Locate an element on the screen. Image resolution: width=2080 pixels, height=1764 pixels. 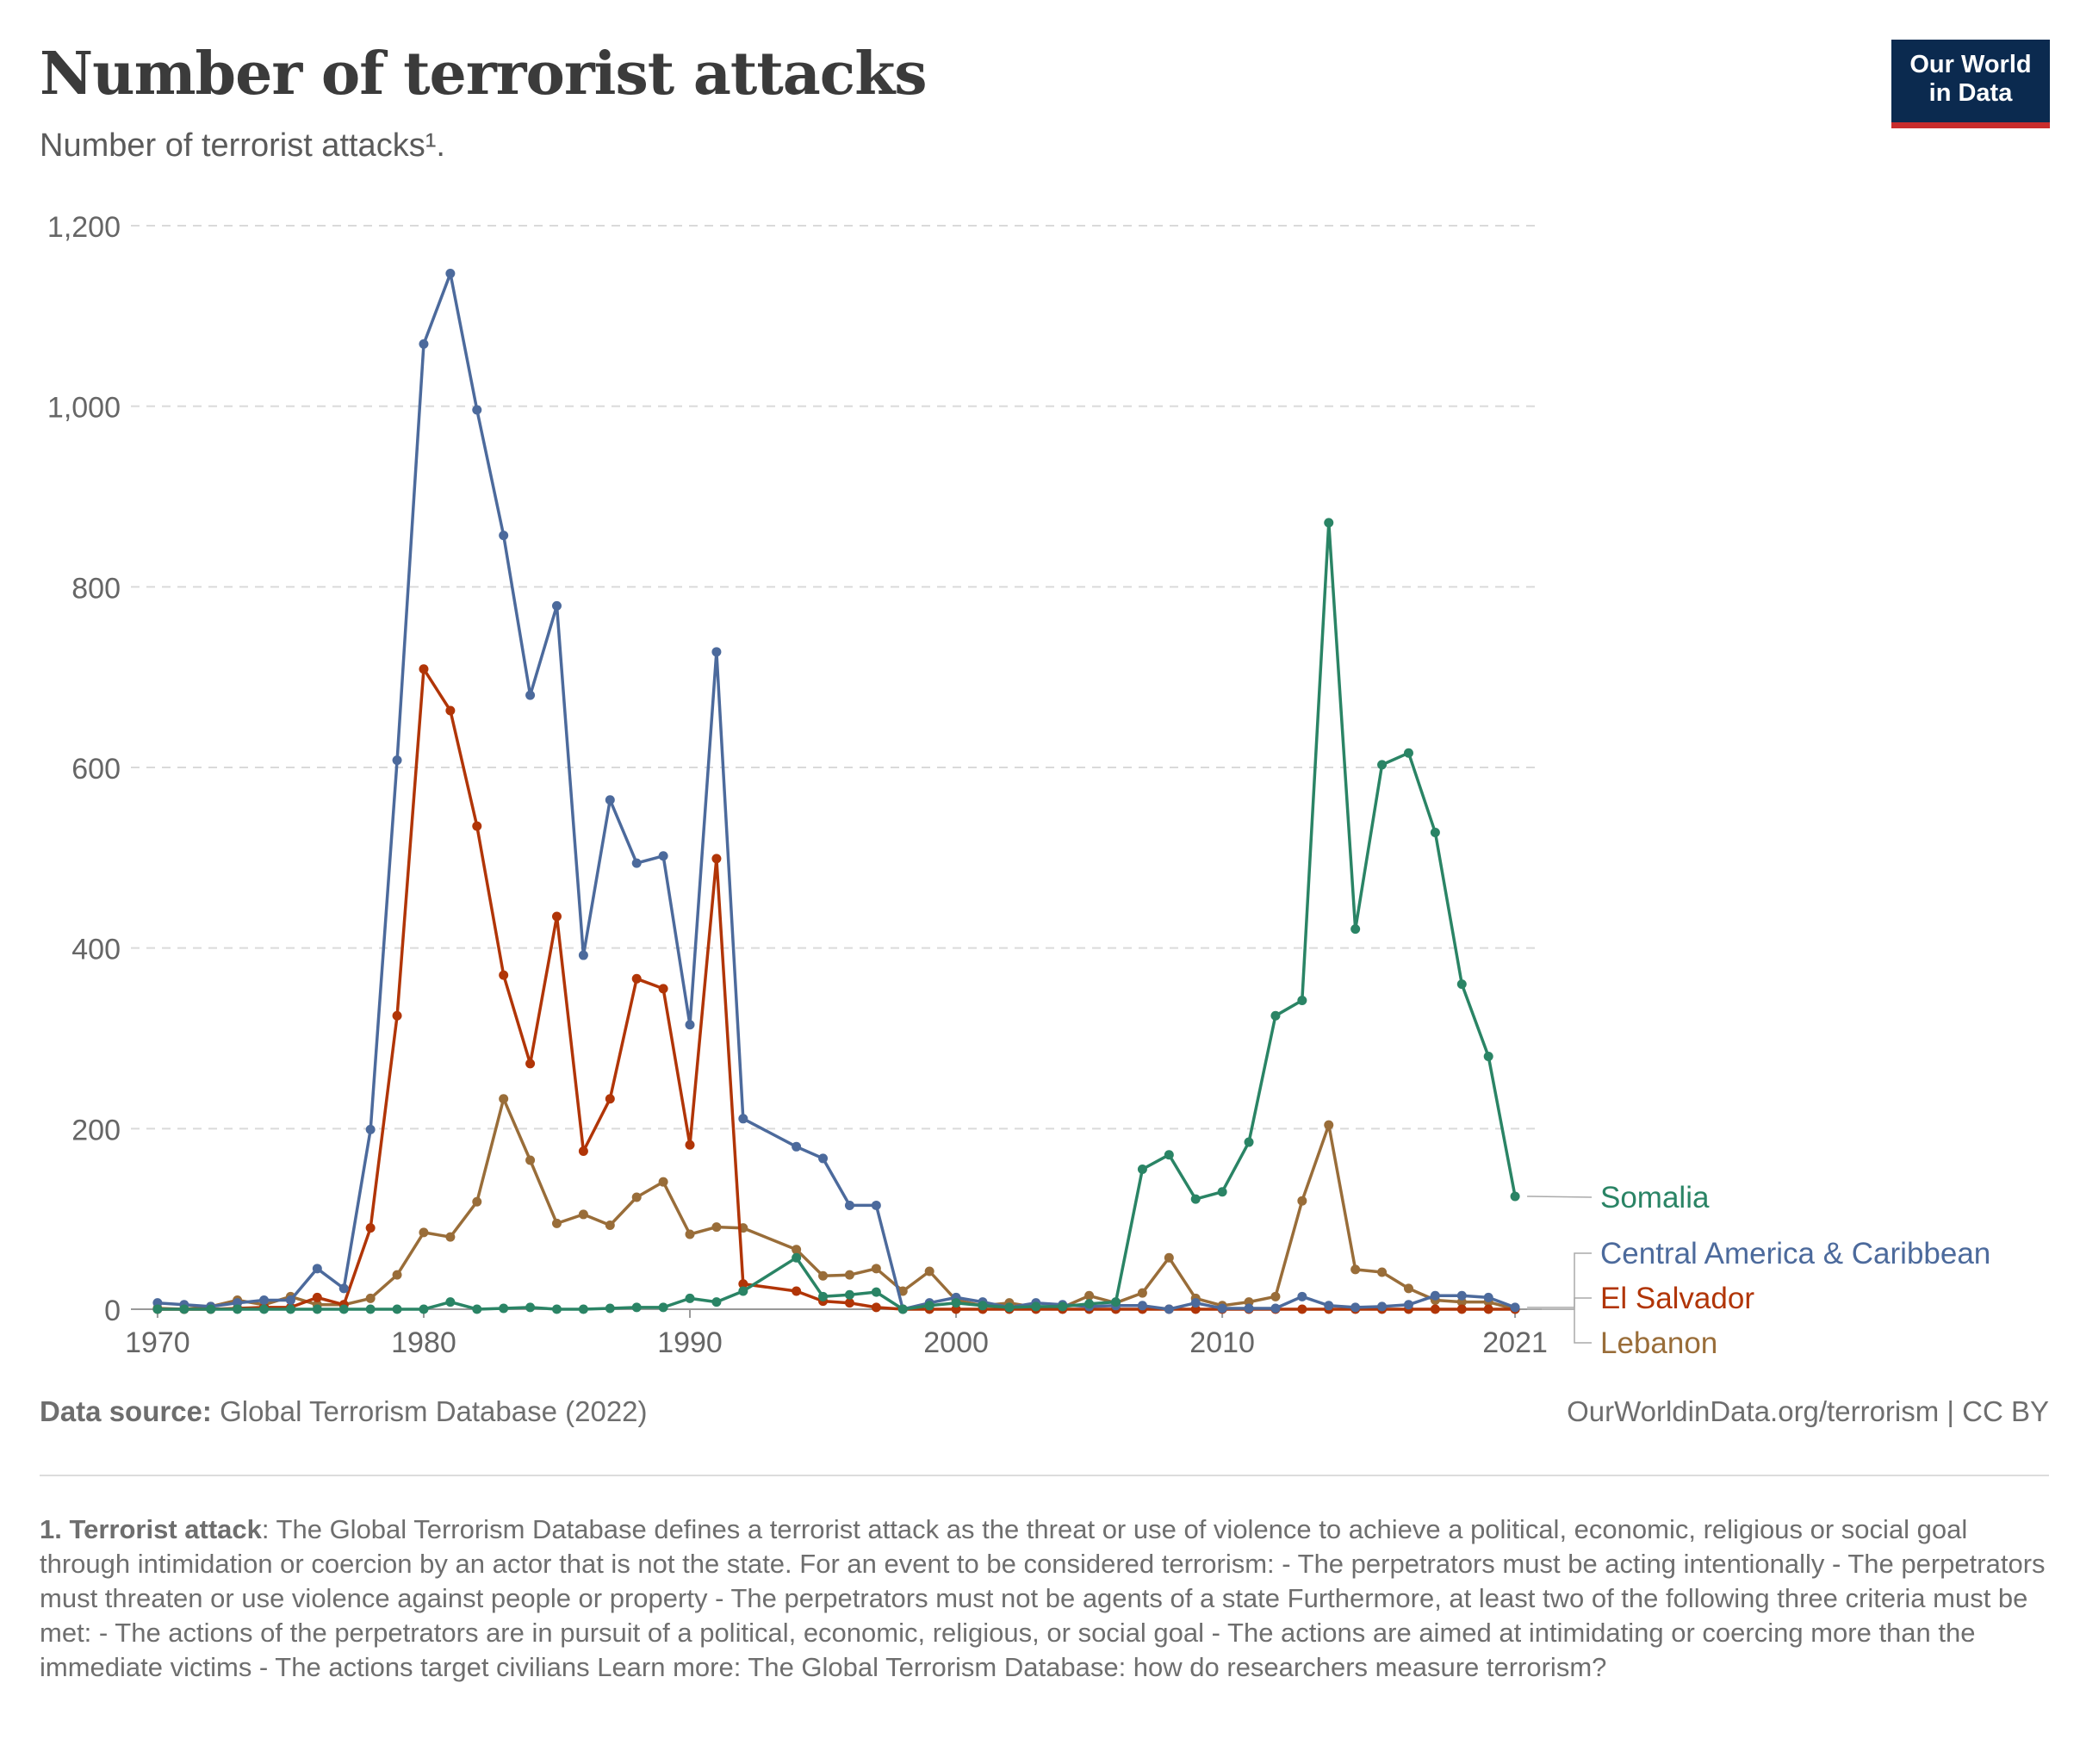
x-tick-label: 1970 is located at coordinates (157, 1342).